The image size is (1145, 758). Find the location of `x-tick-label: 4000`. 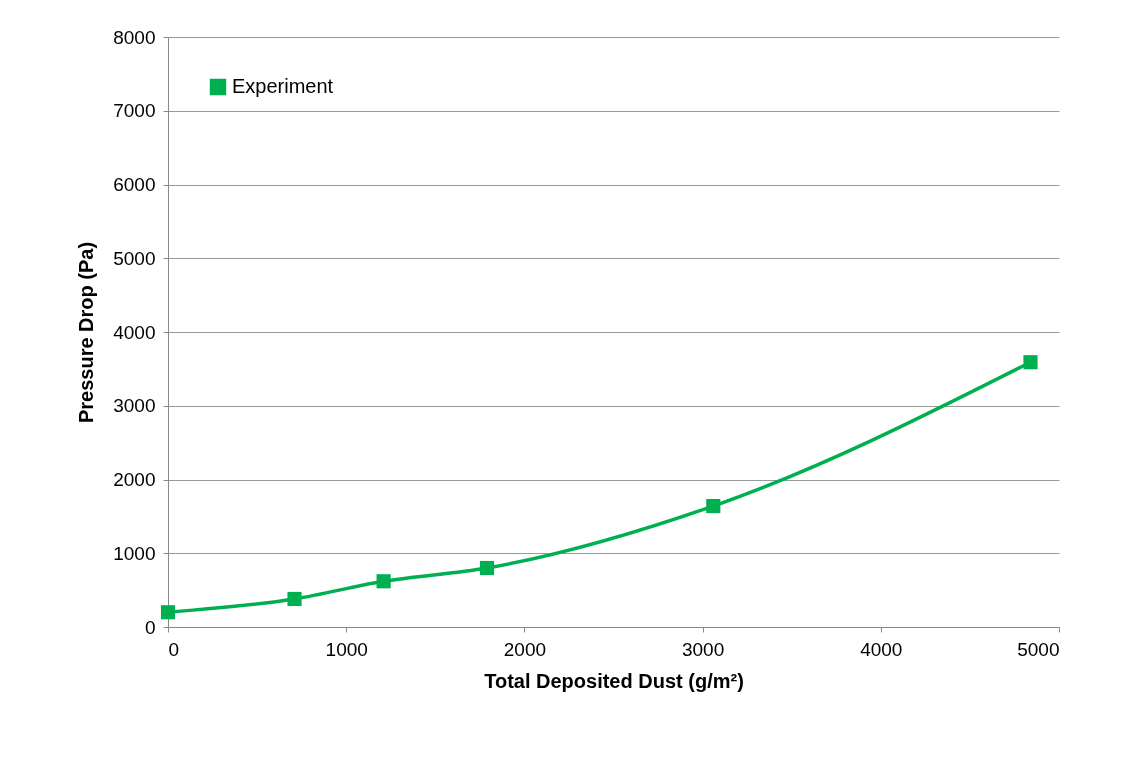

x-tick-label: 4000 is located at coordinates (881, 649).